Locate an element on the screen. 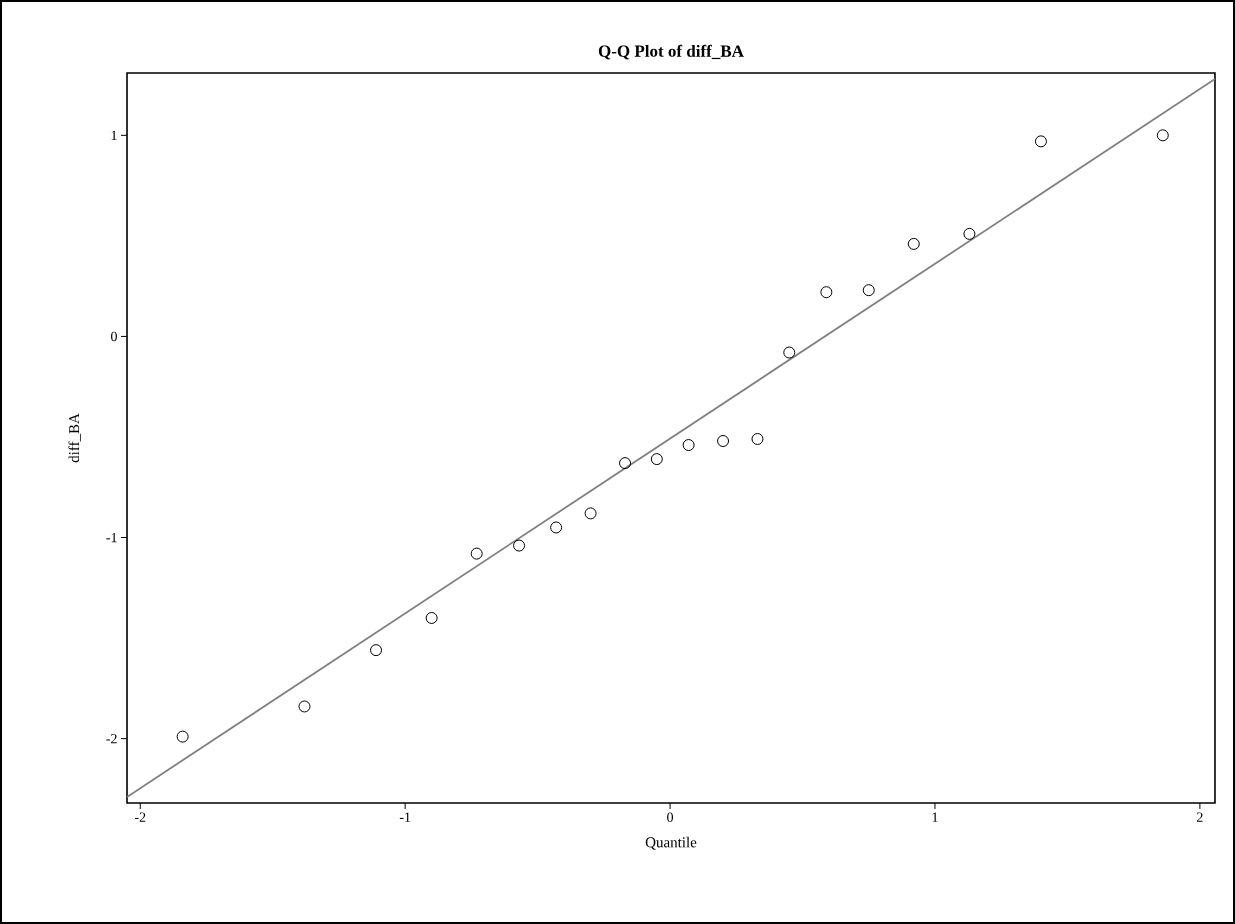  x-tick-label: 0 is located at coordinates (670, 817).